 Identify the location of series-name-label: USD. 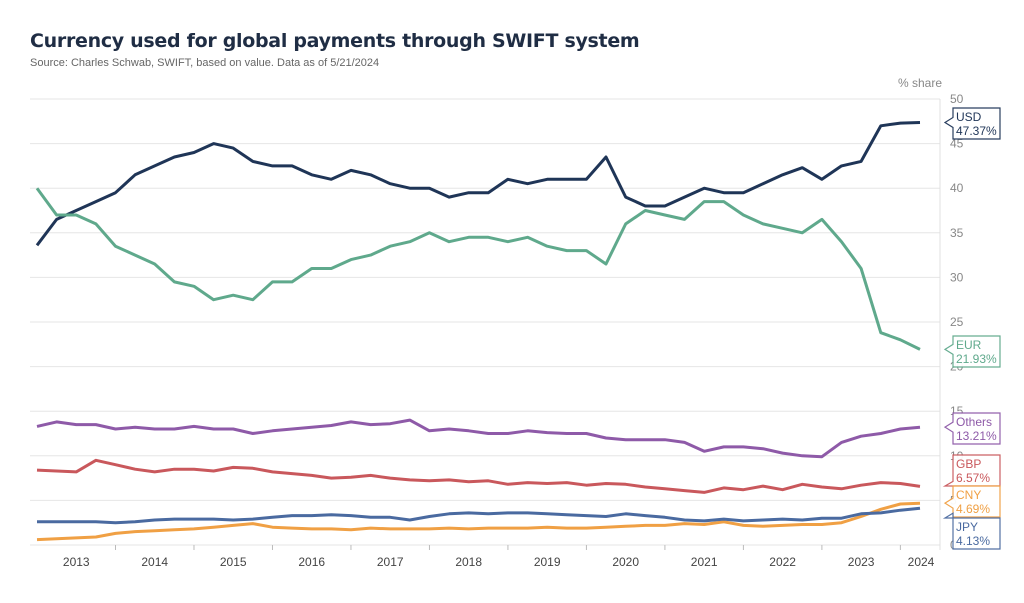
(969, 117).